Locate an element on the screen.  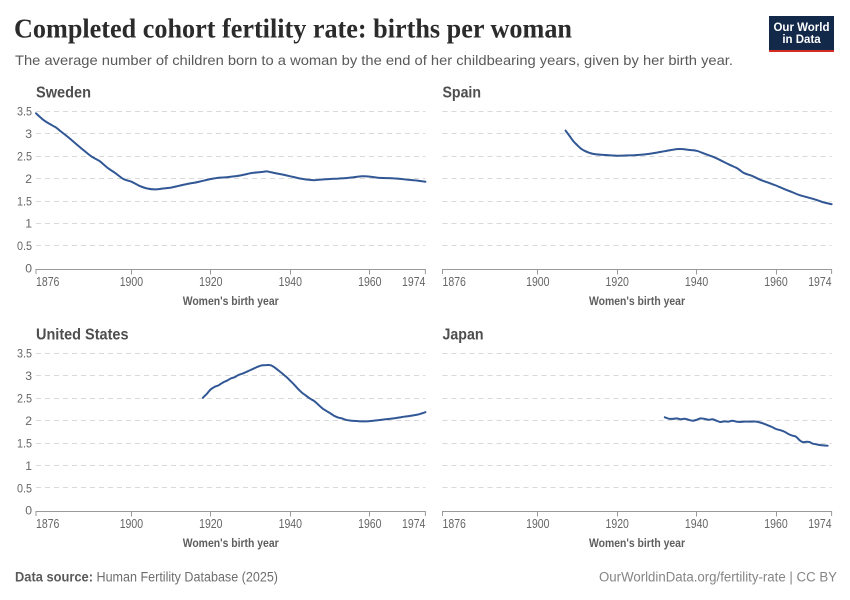
svg-text: Spain is located at coordinates (462, 92).